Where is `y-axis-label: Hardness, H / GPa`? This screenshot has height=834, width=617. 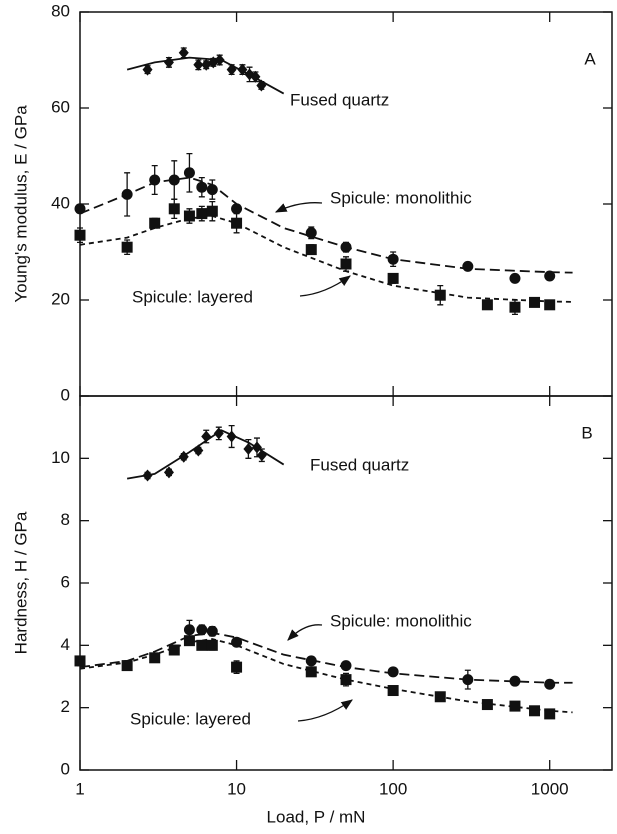 y-axis-label: Hardness, H / GPa is located at coordinates (20, 582).